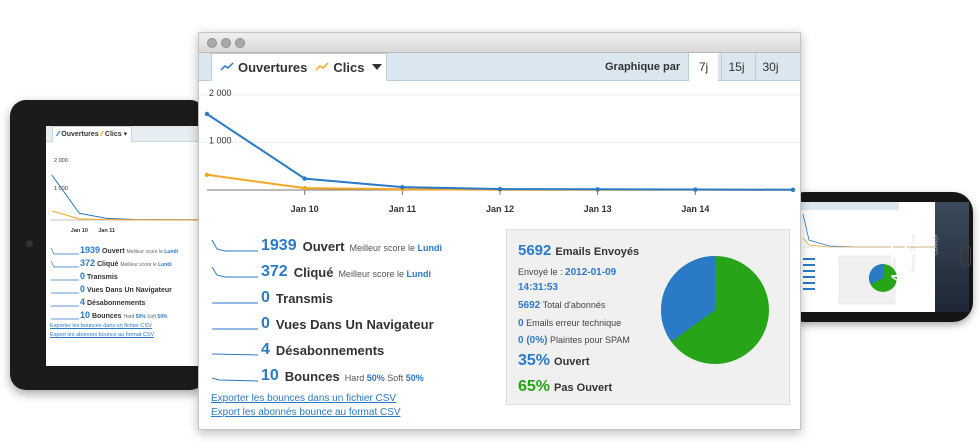 The width and height of the screenshot is (980, 443). I want to click on opened-percent: 35%, so click(534, 360).